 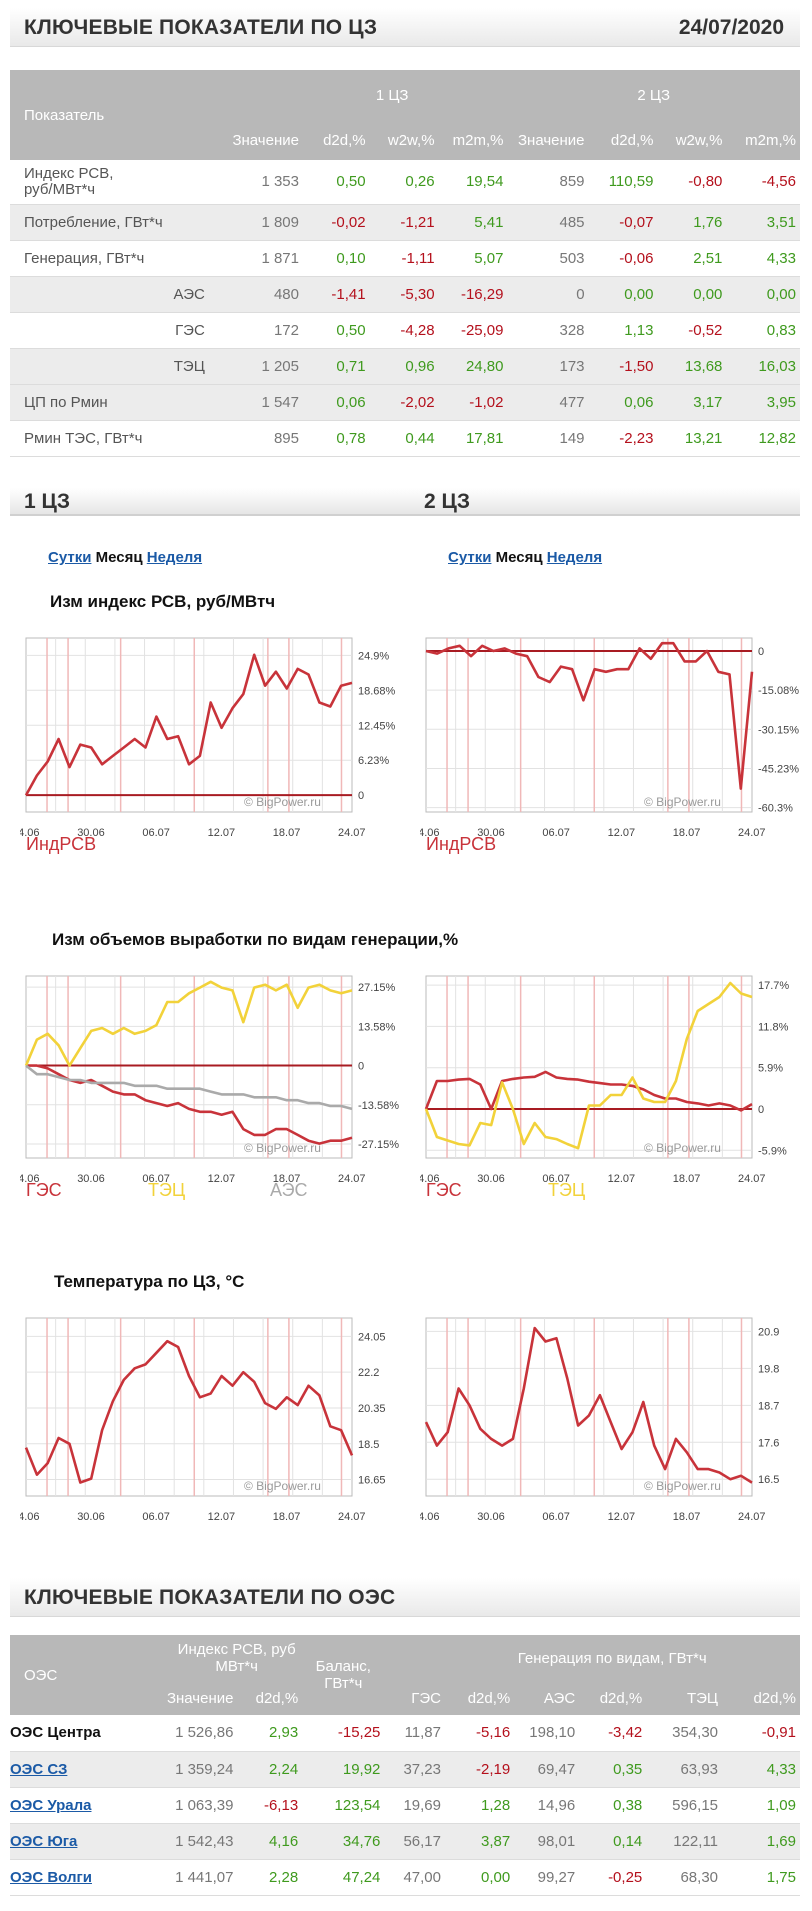 I want to click on subcol-2-2: w2w,%, so click(x=699, y=140).